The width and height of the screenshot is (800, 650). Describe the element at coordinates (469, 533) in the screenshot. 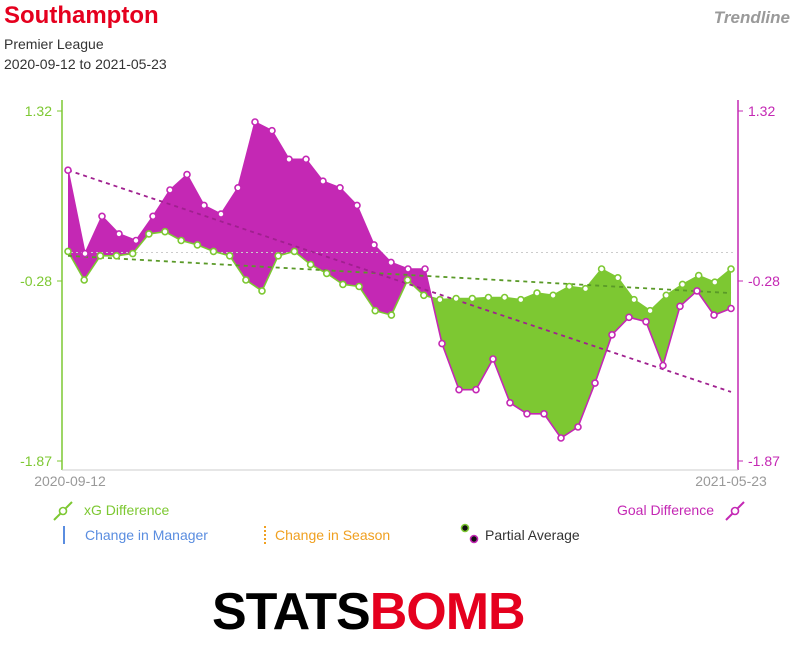

I see `partial-average-icon` at that location.